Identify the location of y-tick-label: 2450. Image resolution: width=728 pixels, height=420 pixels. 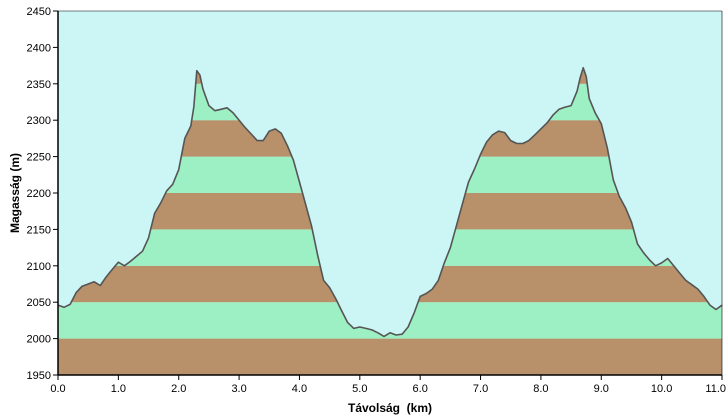
(39, 12).